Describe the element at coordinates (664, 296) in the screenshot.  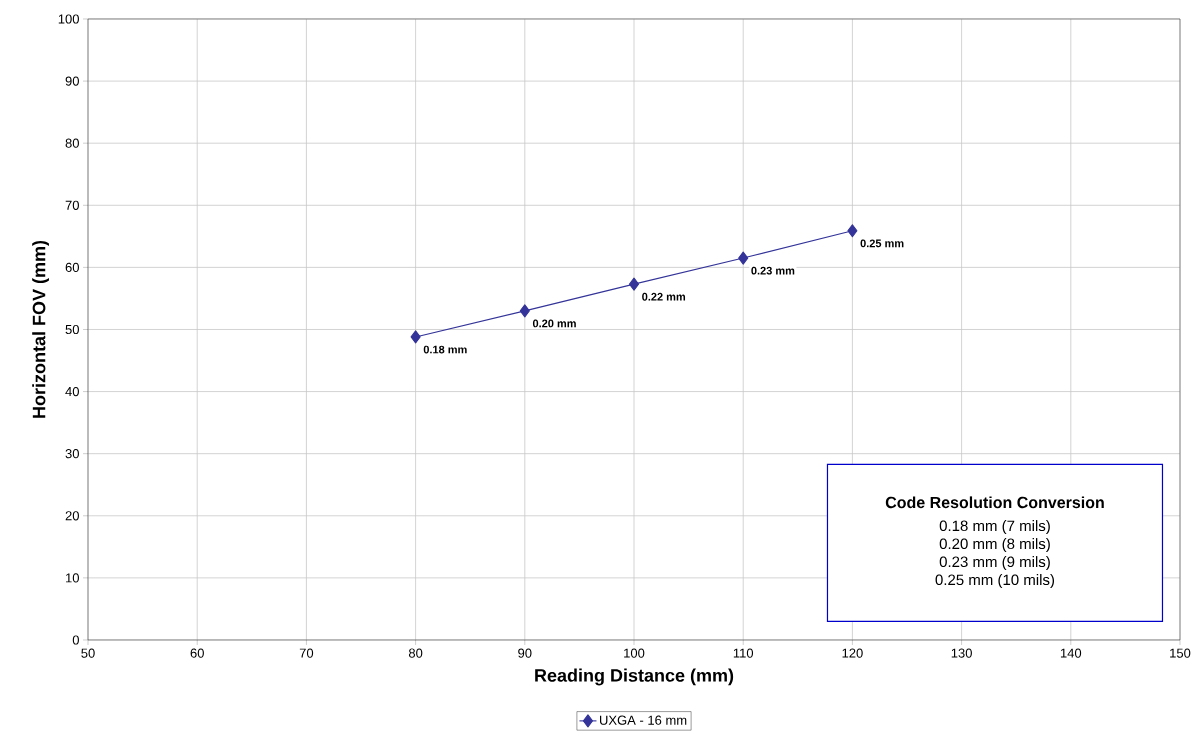
I see `annotation: 0.22 mm` at that location.